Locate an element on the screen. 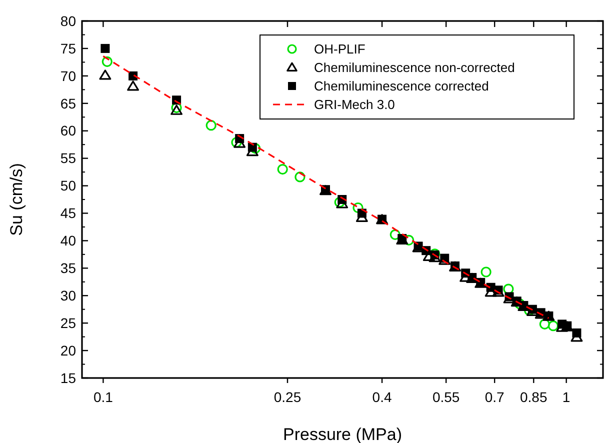 This screenshot has width=608, height=443. y-tick-label: 50 is located at coordinates (68, 186).